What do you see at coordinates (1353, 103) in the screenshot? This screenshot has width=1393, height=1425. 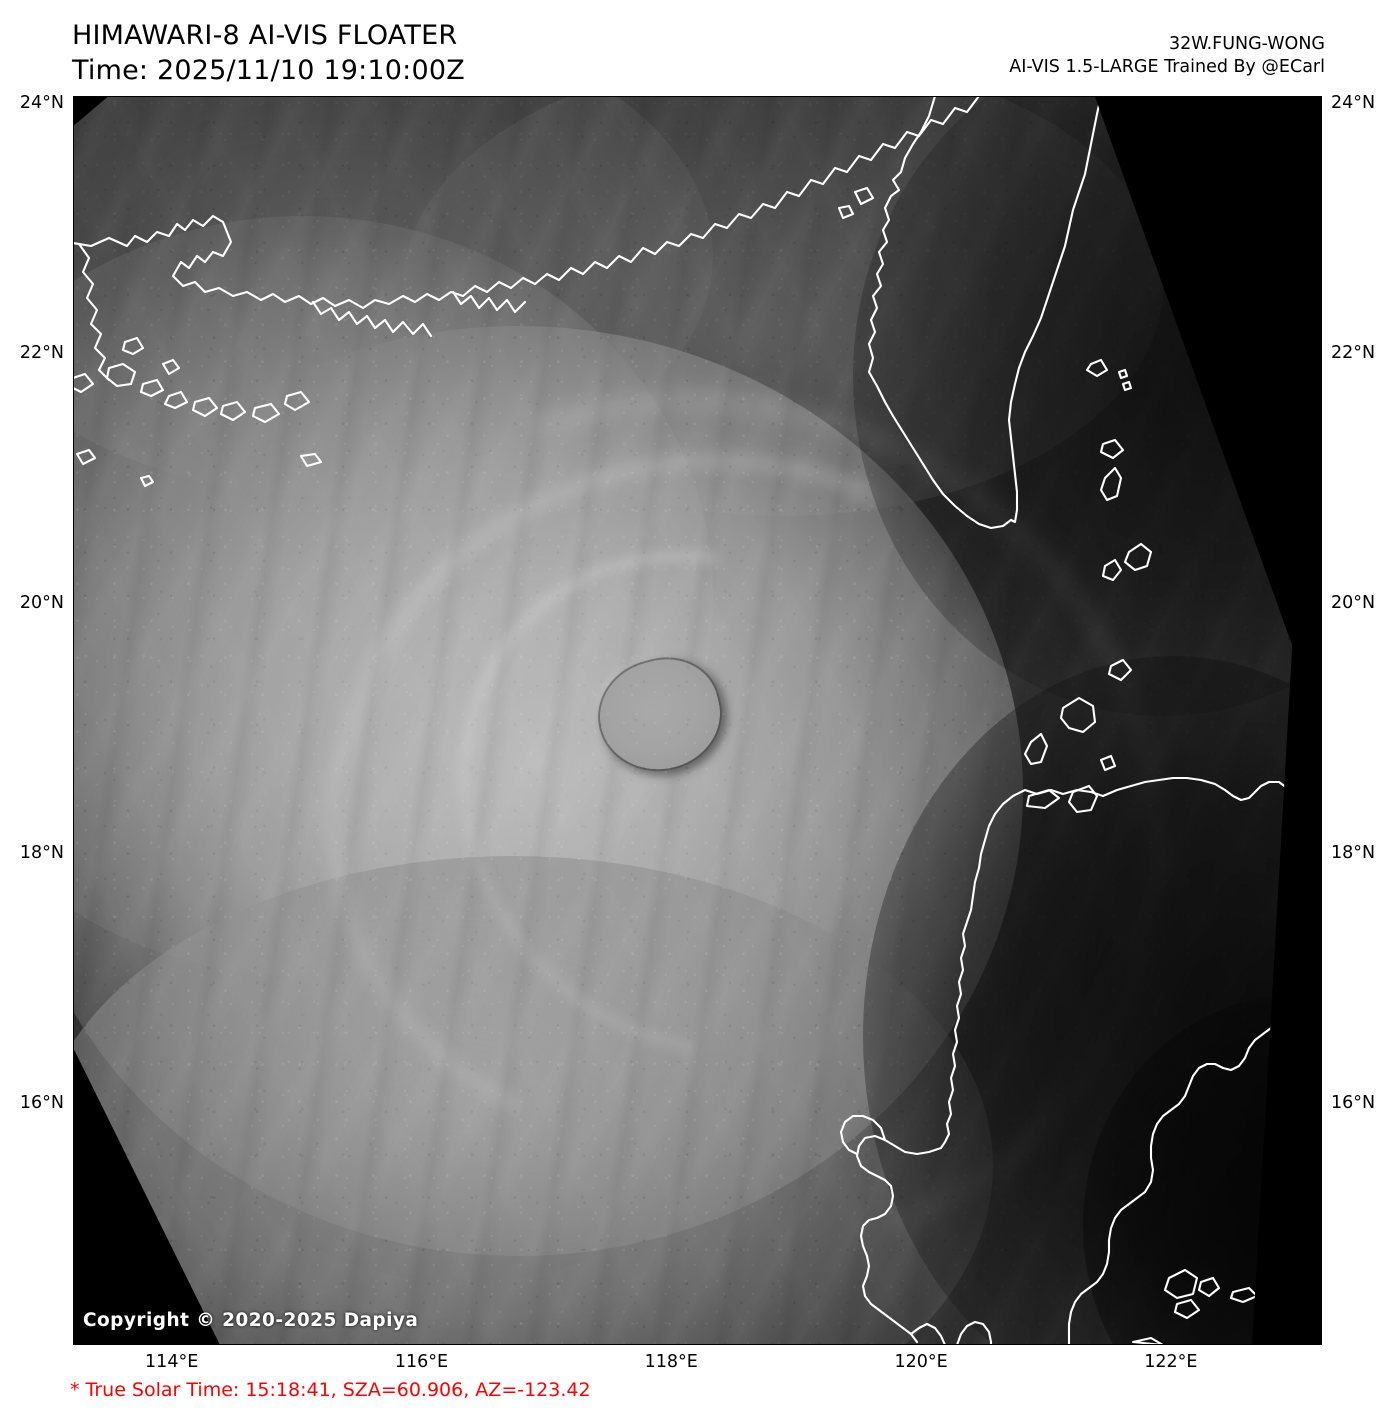 I see `lat-tick-right-0: 24°N` at bounding box center [1353, 103].